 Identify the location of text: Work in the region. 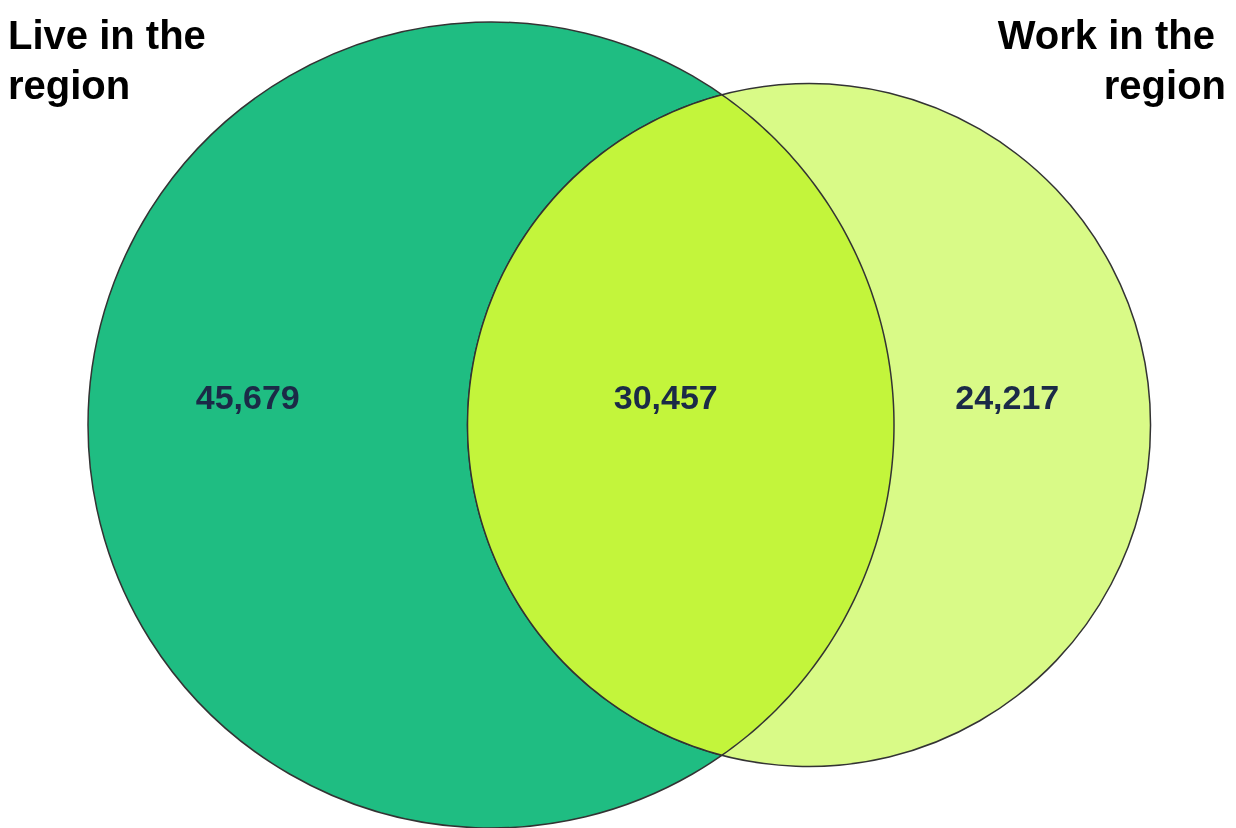
(1111, 60).